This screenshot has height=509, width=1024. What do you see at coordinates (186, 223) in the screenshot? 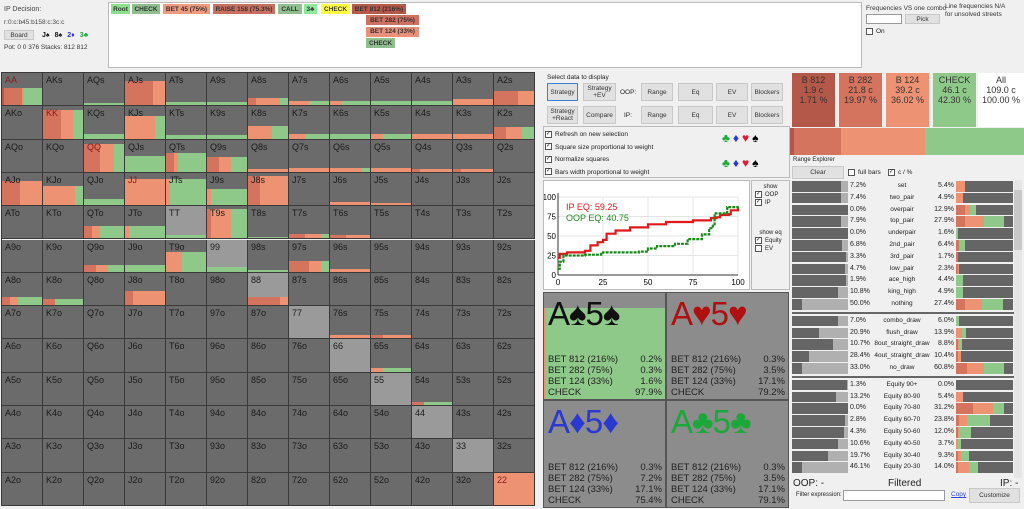
I see `hand-cell: TT` at bounding box center [186, 223].